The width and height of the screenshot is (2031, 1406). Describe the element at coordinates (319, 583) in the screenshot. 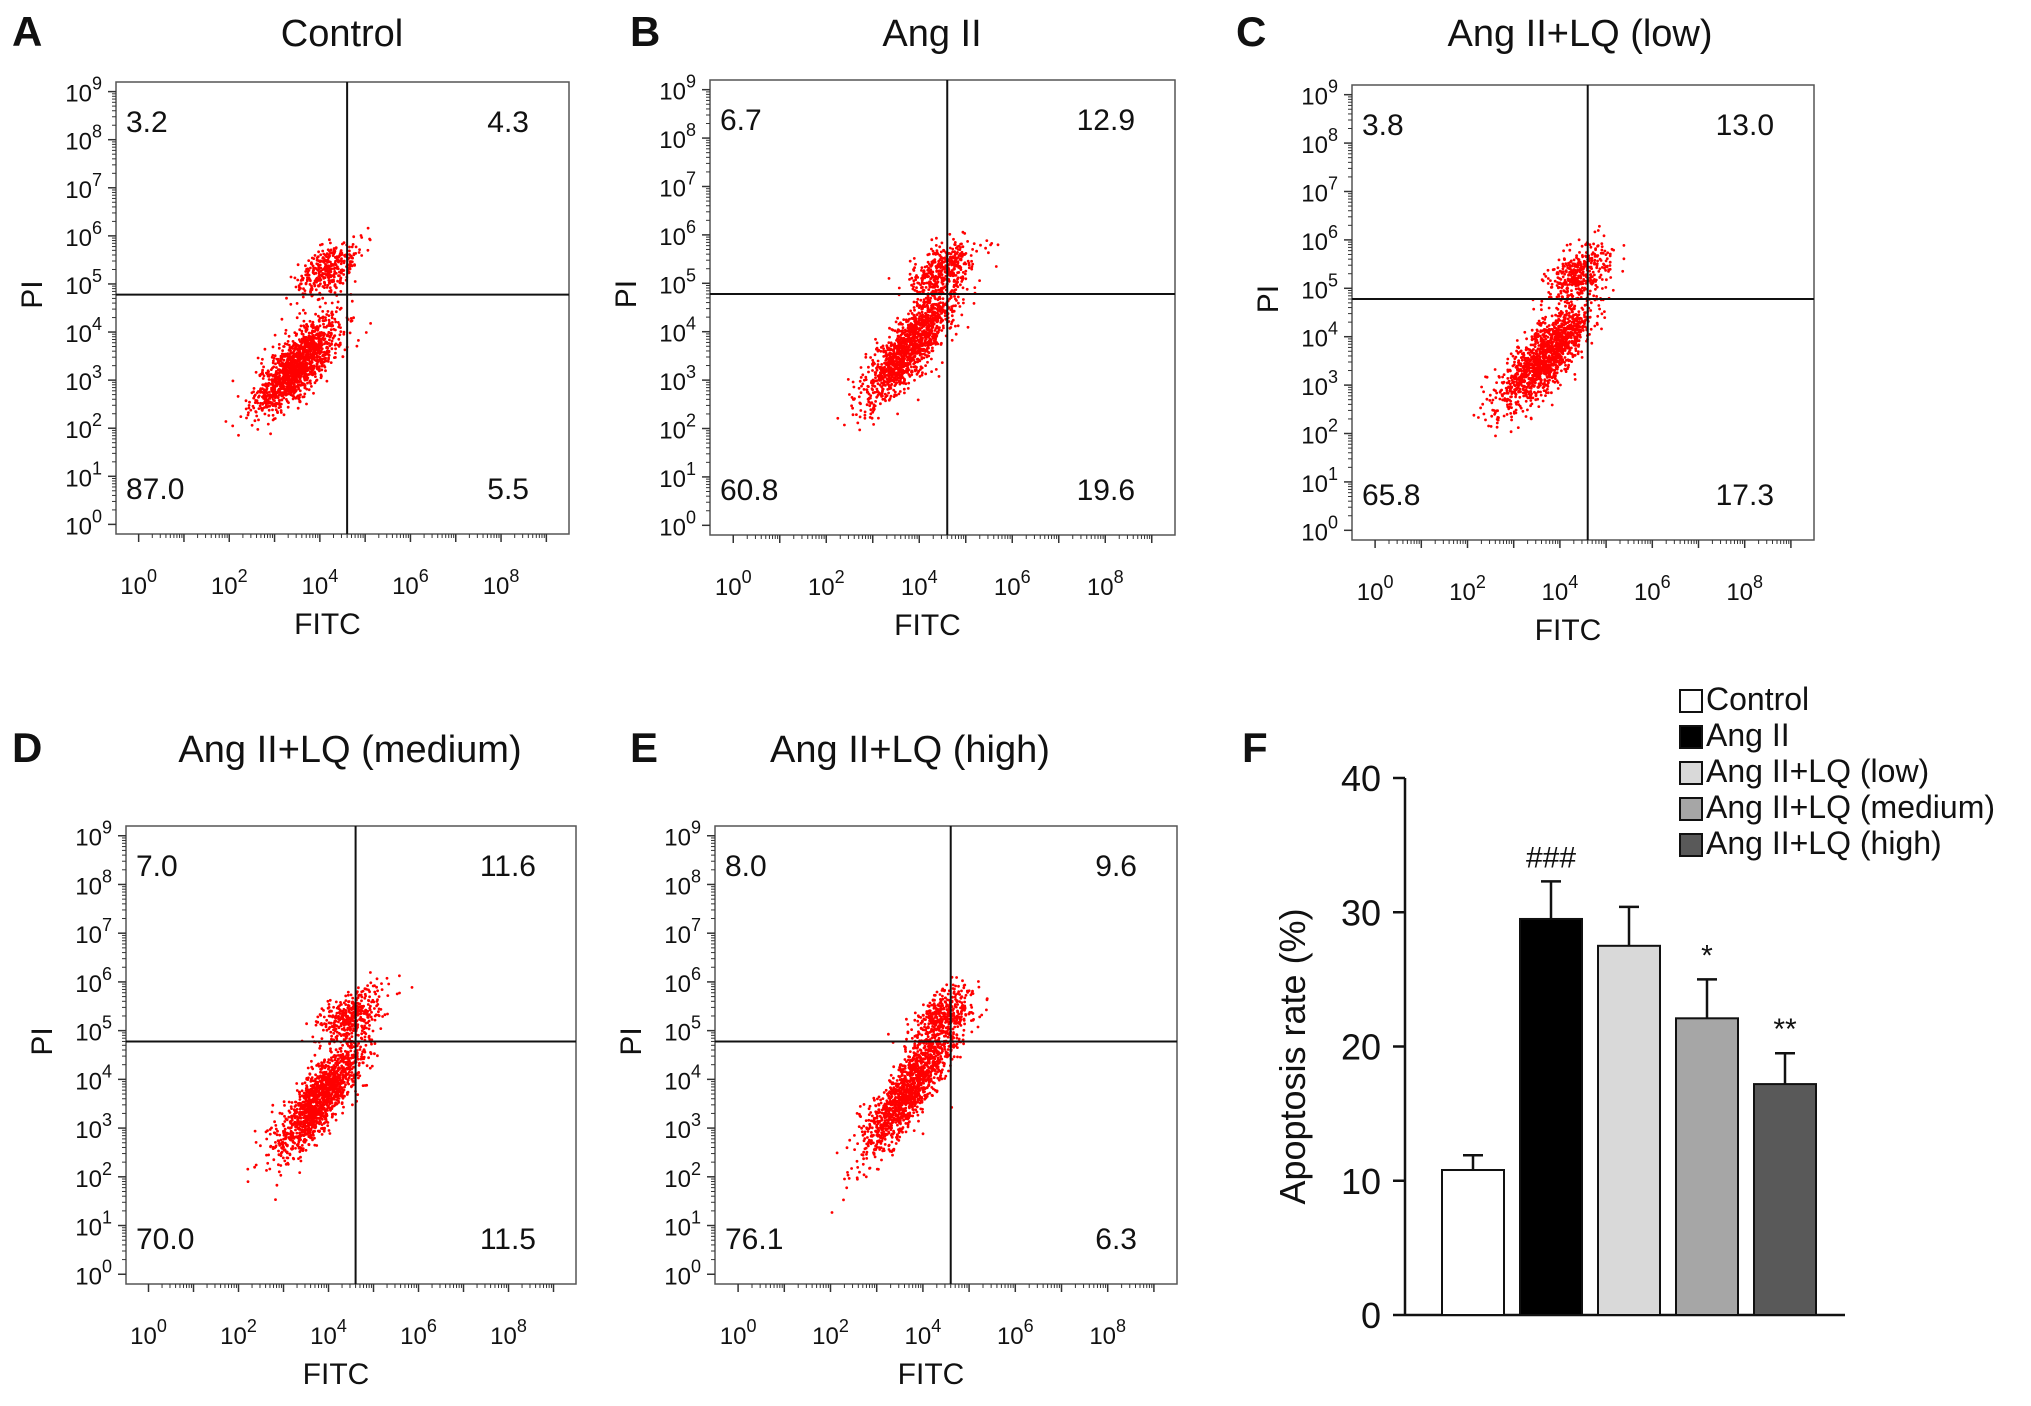

I see `x-tick-label: 104` at that location.